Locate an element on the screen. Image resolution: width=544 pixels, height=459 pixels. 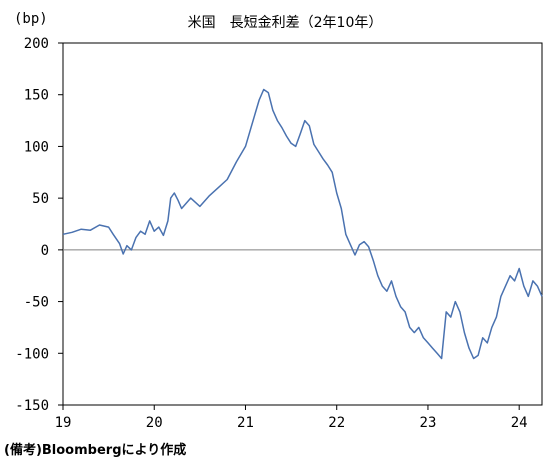
y-tick-label: 100 is located at coordinates (36, 147).